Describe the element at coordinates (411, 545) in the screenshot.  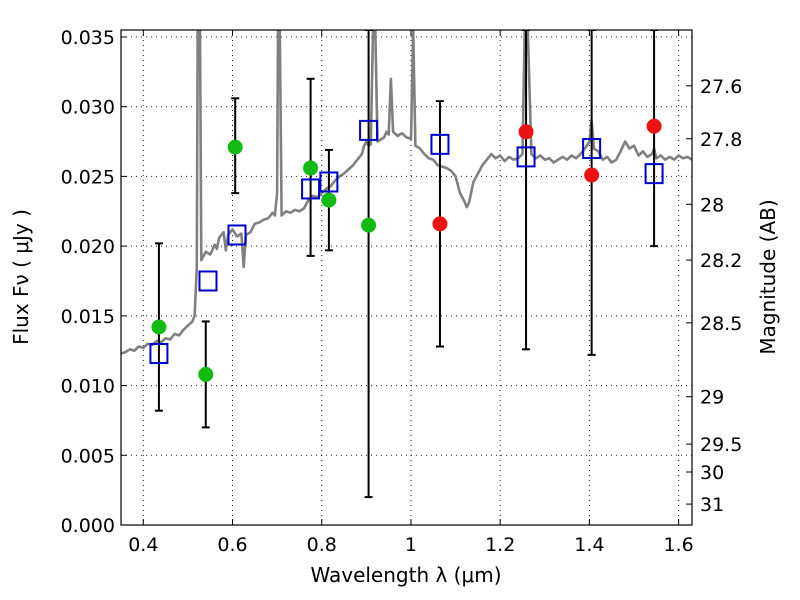
I see `x-tick-label: 1` at that location.